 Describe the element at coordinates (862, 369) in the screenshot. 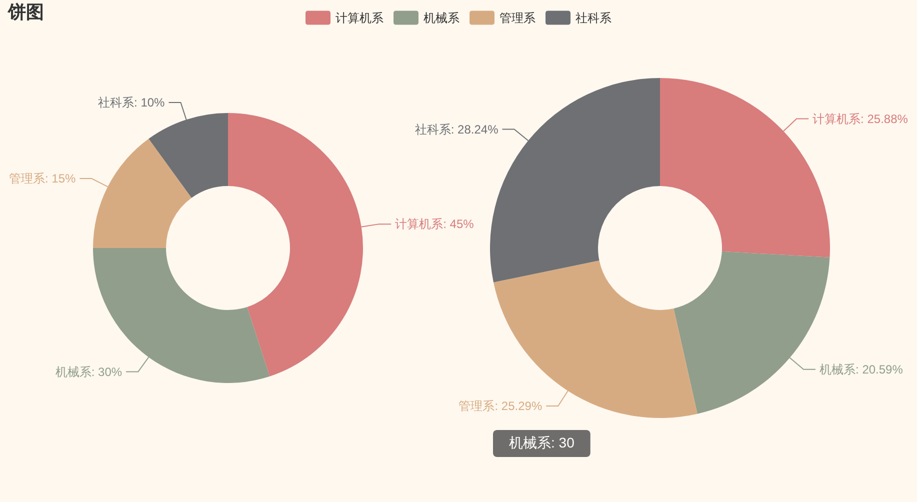

I see `slice-label: 机械系: 20.59%` at that location.